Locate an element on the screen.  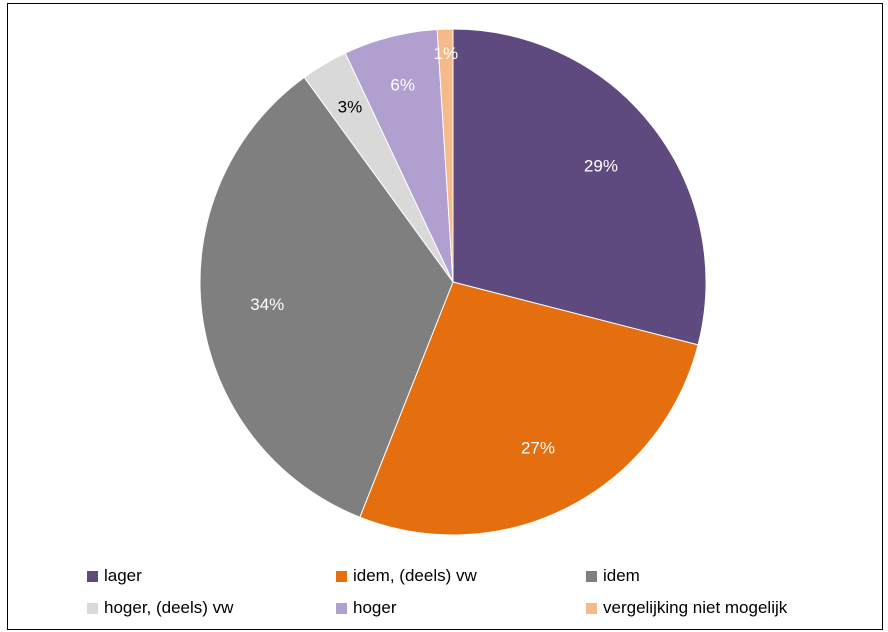
pie-slice-vergelijking-niet-mogelijk is located at coordinates (445, 155).